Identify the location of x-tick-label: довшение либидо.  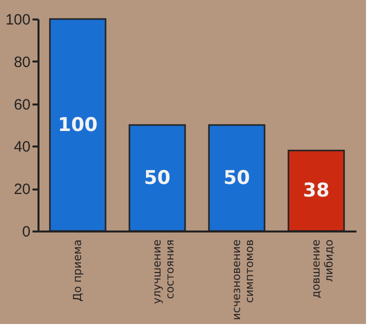
(322, 268).